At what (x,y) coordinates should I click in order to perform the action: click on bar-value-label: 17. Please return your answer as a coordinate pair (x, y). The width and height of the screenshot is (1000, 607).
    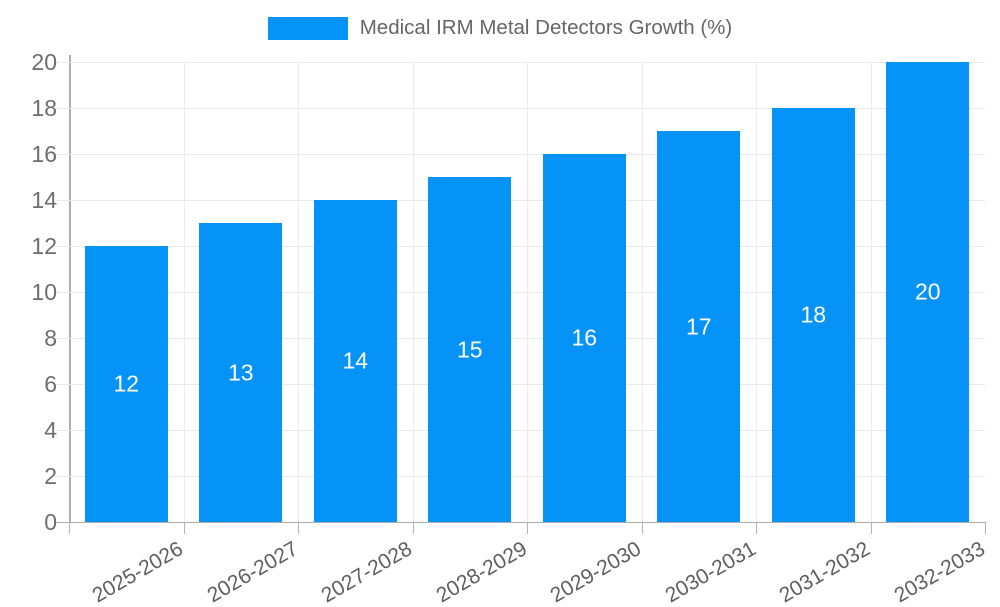
    Looking at the image, I should click on (698, 326).